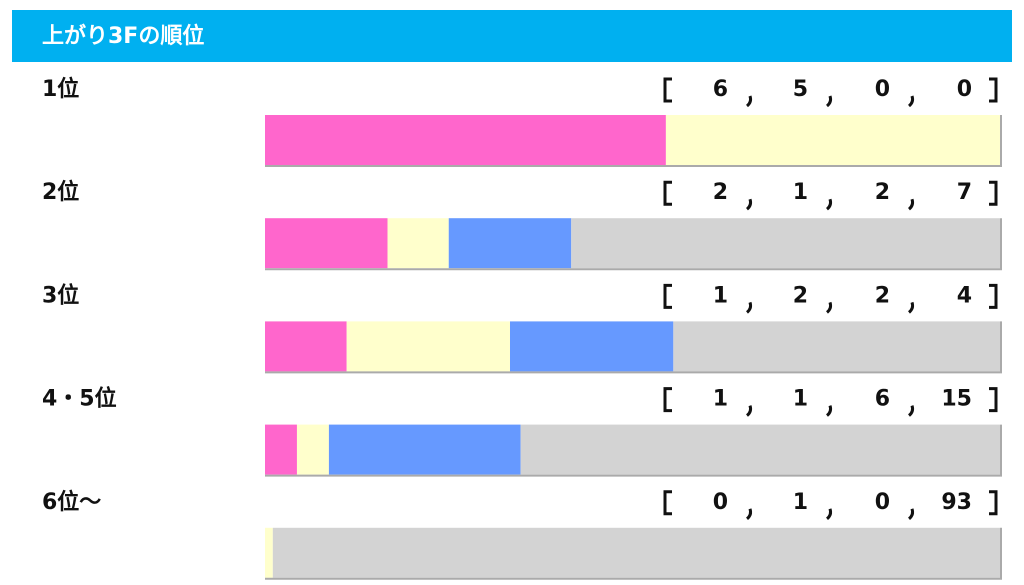  What do you see at coordinates (71, 502) in the screenshot?
I see `row-label: 6位～` at bounding box center [71, 502].